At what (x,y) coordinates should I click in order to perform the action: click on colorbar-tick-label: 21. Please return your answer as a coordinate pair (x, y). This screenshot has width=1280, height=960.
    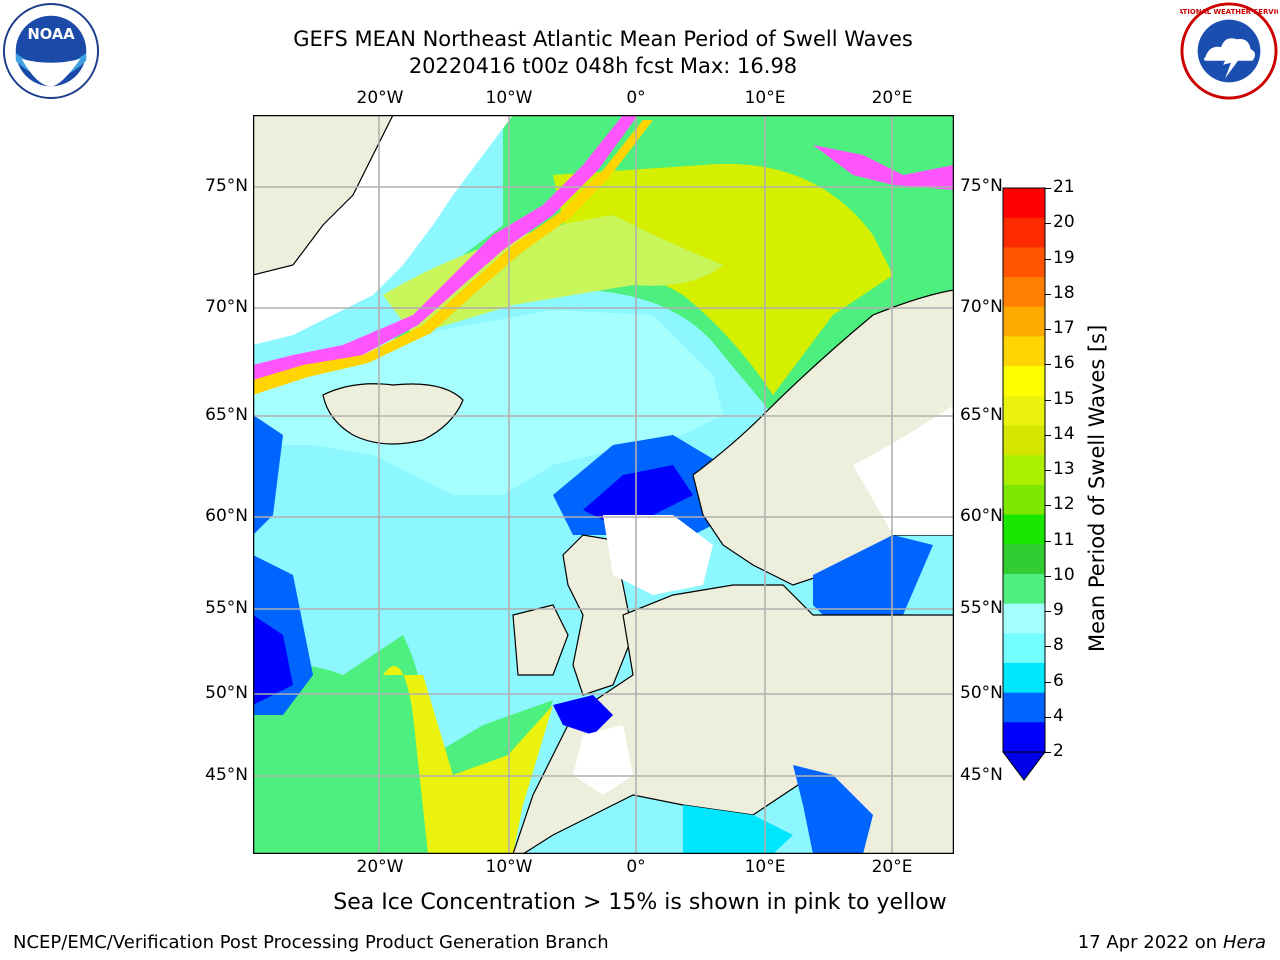
    Looking at the image, I should click on (1064, 187).